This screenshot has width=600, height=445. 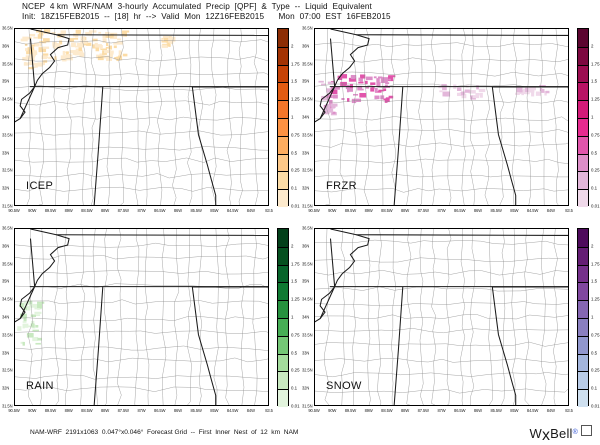 What do you see at coordinates (68, 410) in the screenshot?
I see `x-tick-label: 89W` at bounding box center [68, 410].